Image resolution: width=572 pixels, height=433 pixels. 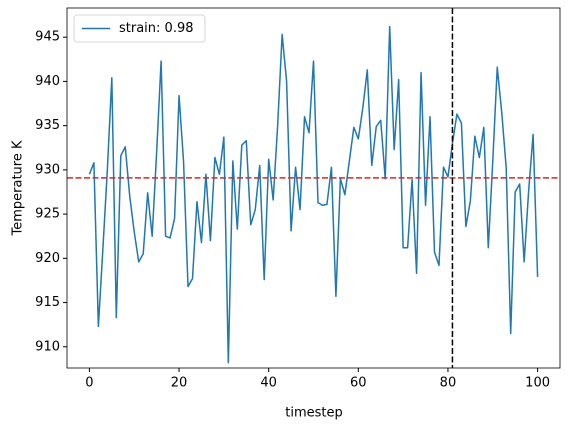 I want to click on x-tick-label: 0, so click(x=89, y=383).